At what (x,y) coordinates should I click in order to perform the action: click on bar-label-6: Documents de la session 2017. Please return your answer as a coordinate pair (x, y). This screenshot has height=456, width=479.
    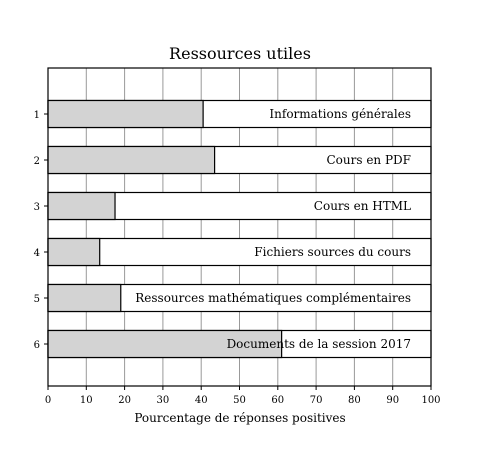
    Looking at the image, I should click on (319, 344).